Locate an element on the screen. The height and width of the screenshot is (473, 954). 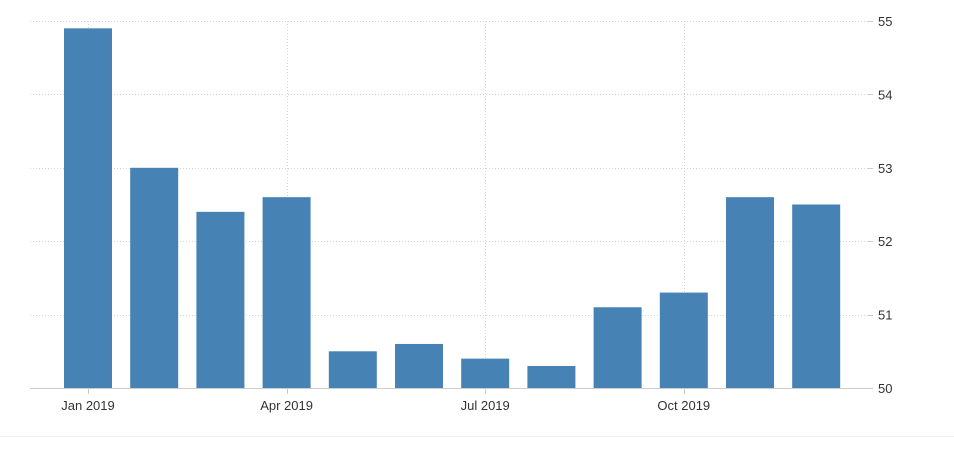
bar-aug-2019 is located at coordinates (551, 376).